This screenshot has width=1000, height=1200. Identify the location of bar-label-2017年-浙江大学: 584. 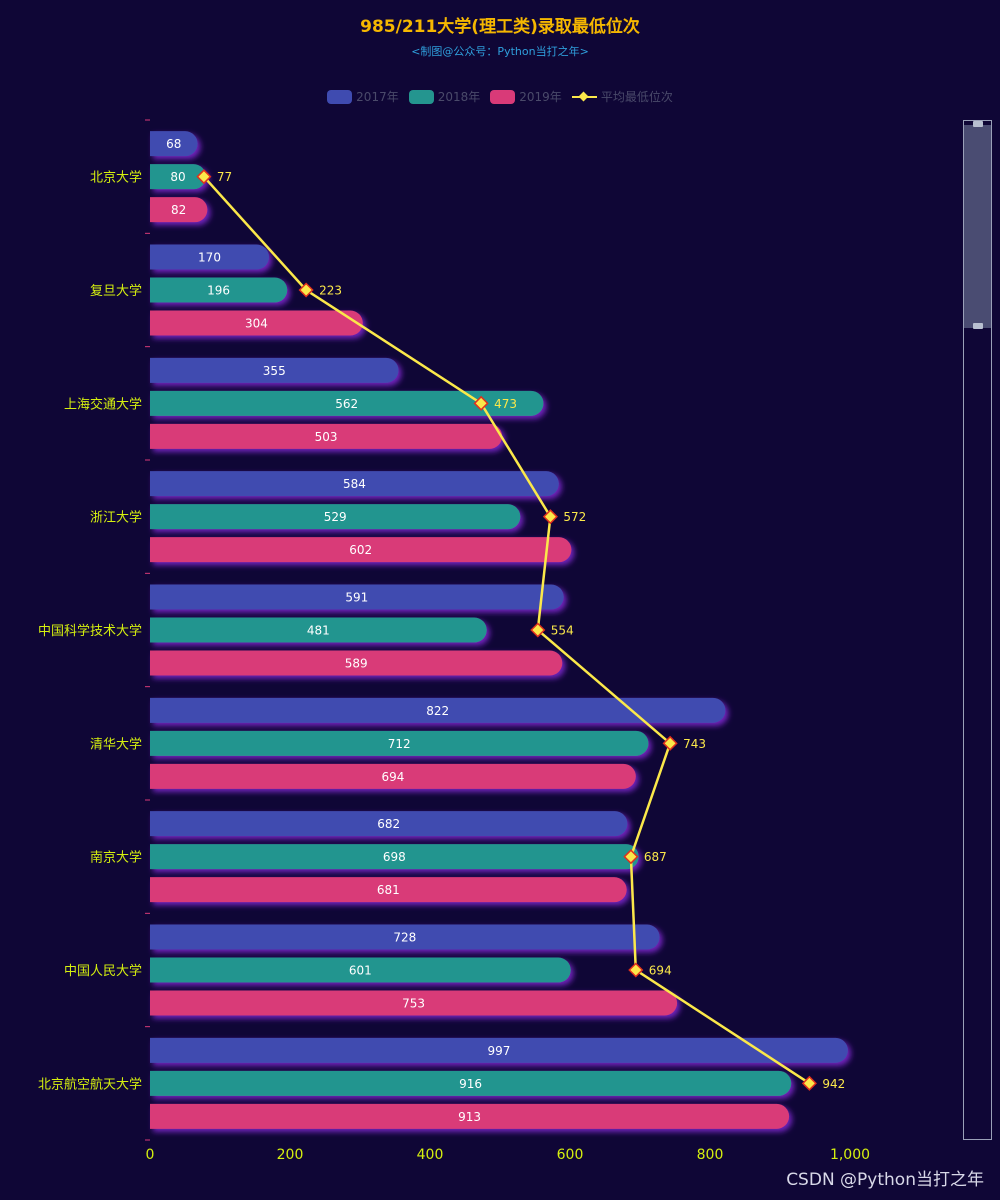
(354, 484).